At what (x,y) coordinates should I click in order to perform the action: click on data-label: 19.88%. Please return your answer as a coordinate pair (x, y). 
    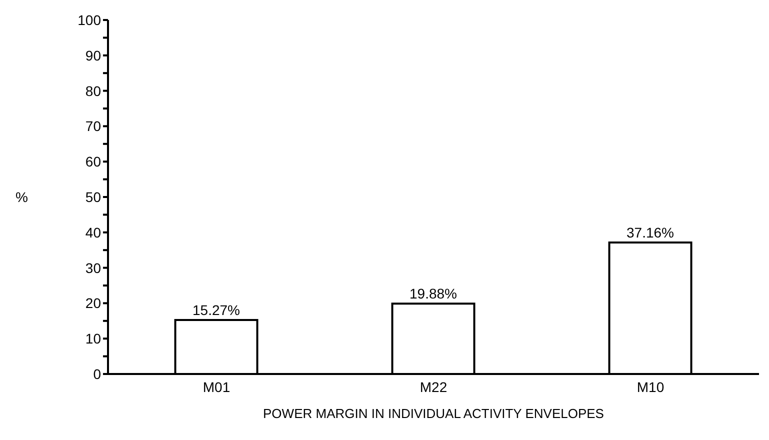
    Looking at the image, I should click on (434, 294).